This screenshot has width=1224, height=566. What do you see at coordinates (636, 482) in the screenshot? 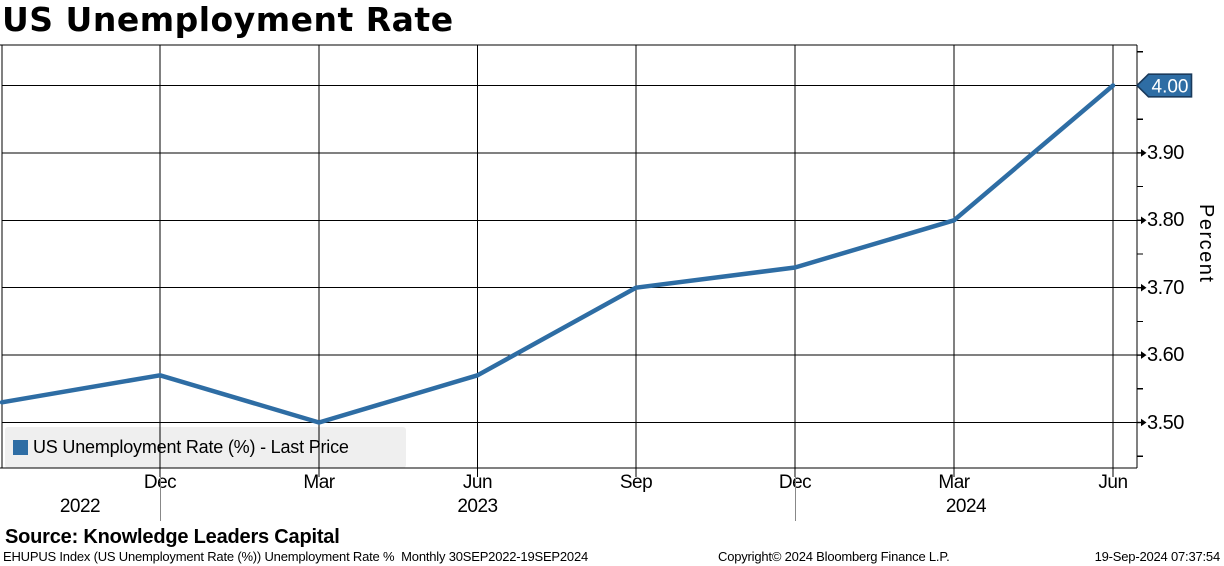
I see `x-tick-label: Sep` at bounding box center [636, 482].